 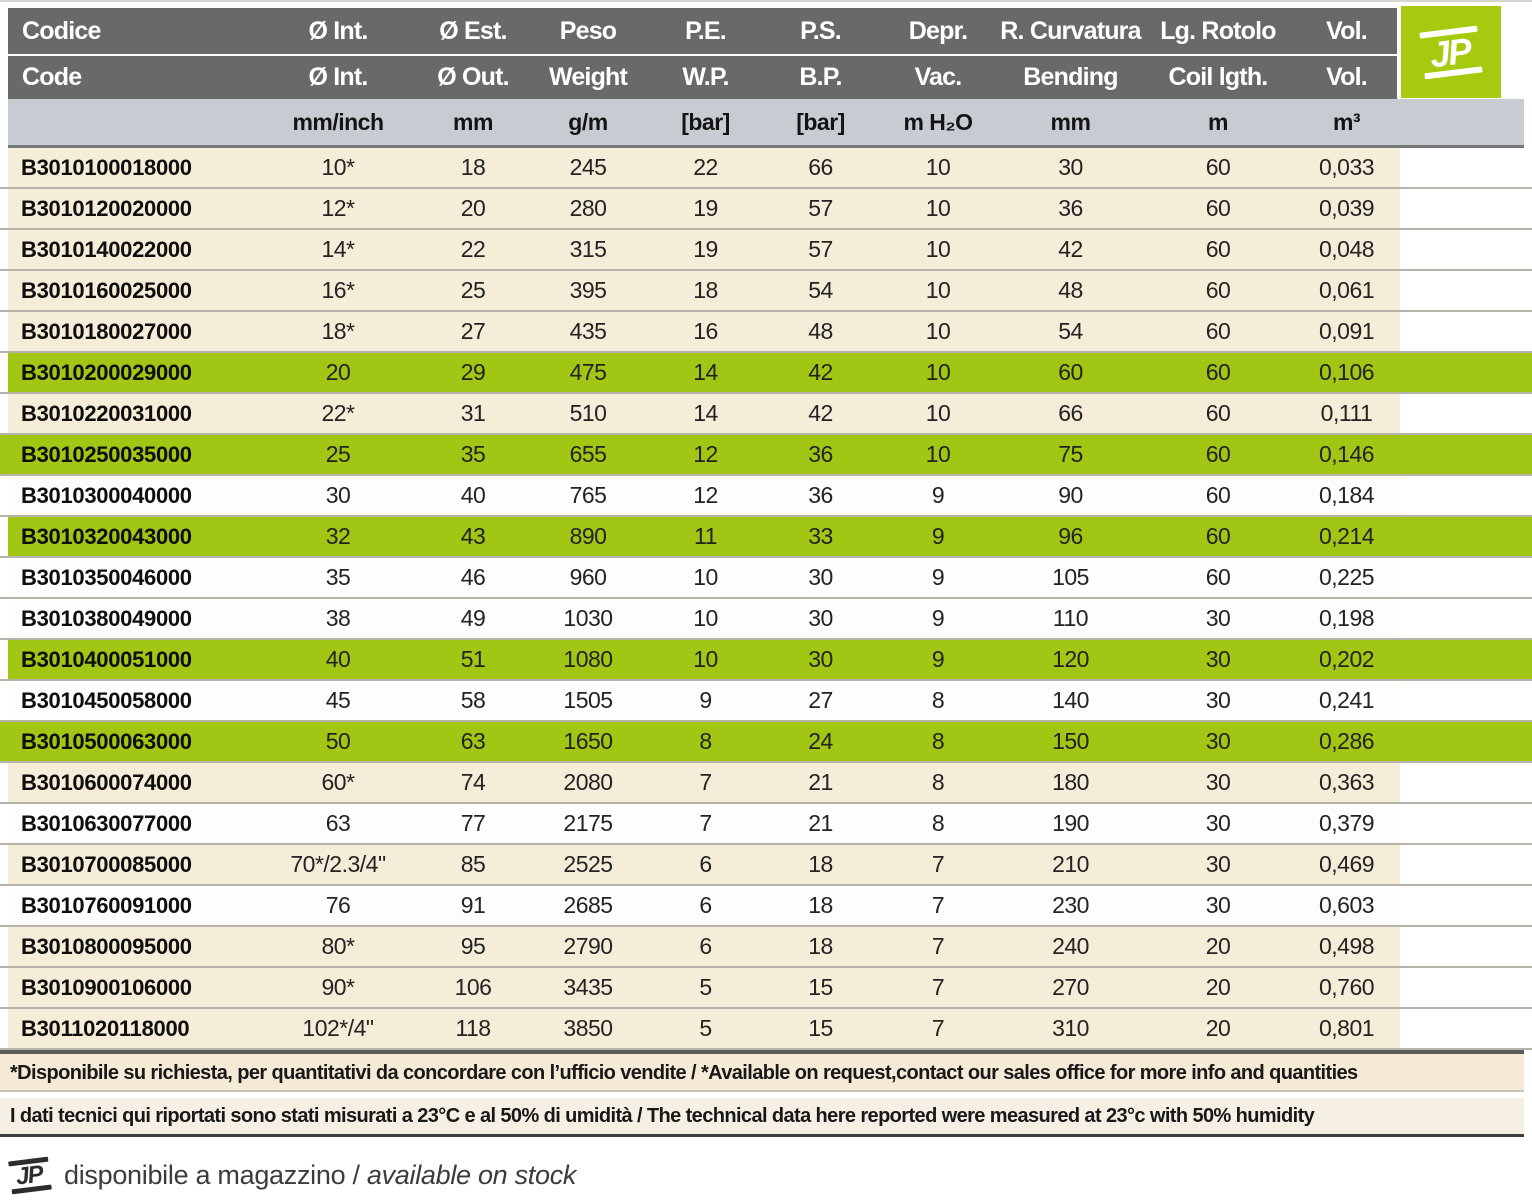 I want to click on row-cells: B3010600074000 60* 74 2080 7 21 8 180 30 0,363, so click(x=704, y=782).